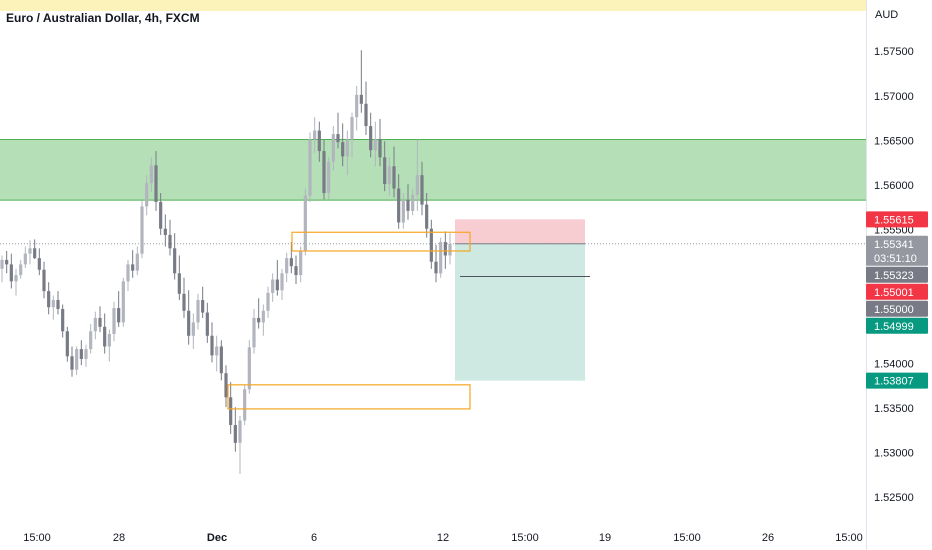 This screenshot has width=932, height=550. What do you see at coordinates (886, 15) in the screenshot?
I see `price-axis-currency: AUD` at bounding box center [886, 15].